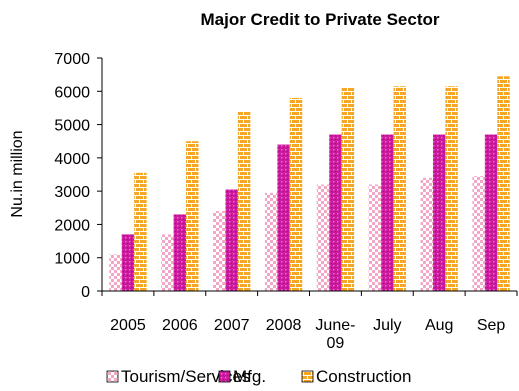  I want to click on x-tick-label: 2008, so click(284, 325).